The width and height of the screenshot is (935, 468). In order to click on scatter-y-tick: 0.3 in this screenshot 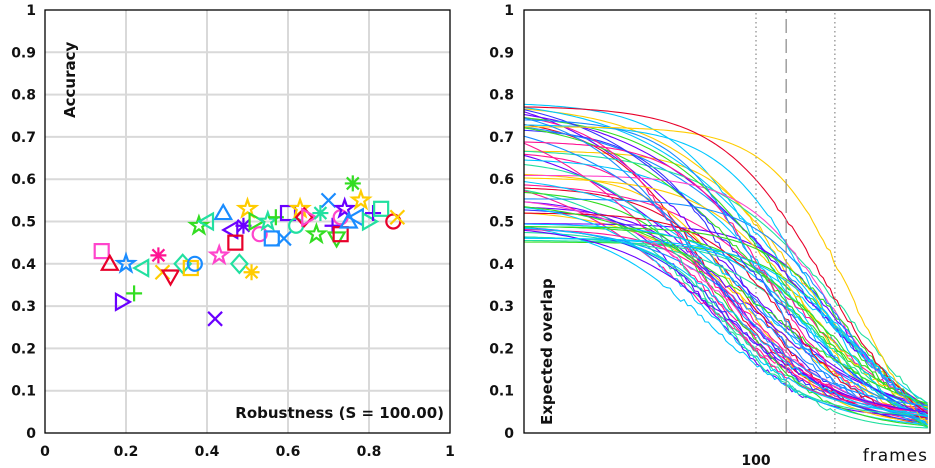, I will do `click(23, 307)`.